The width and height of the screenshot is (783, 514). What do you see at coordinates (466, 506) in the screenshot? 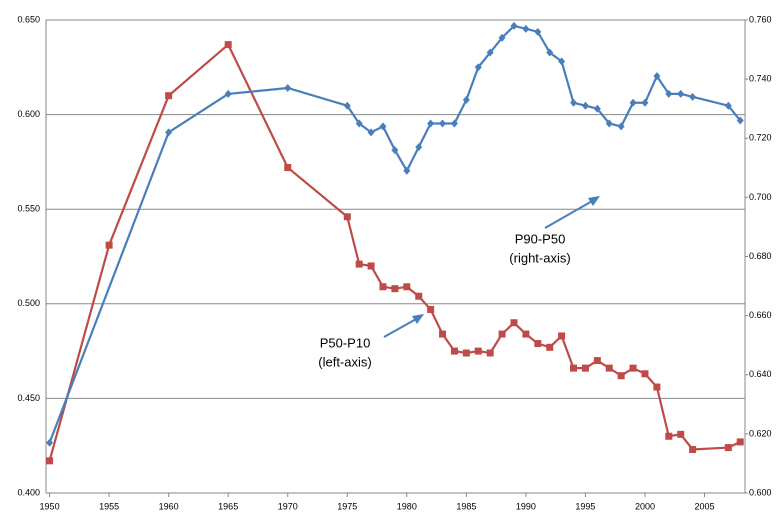
I see `x-tick-label: 1985` at bounding box center [466, 506].